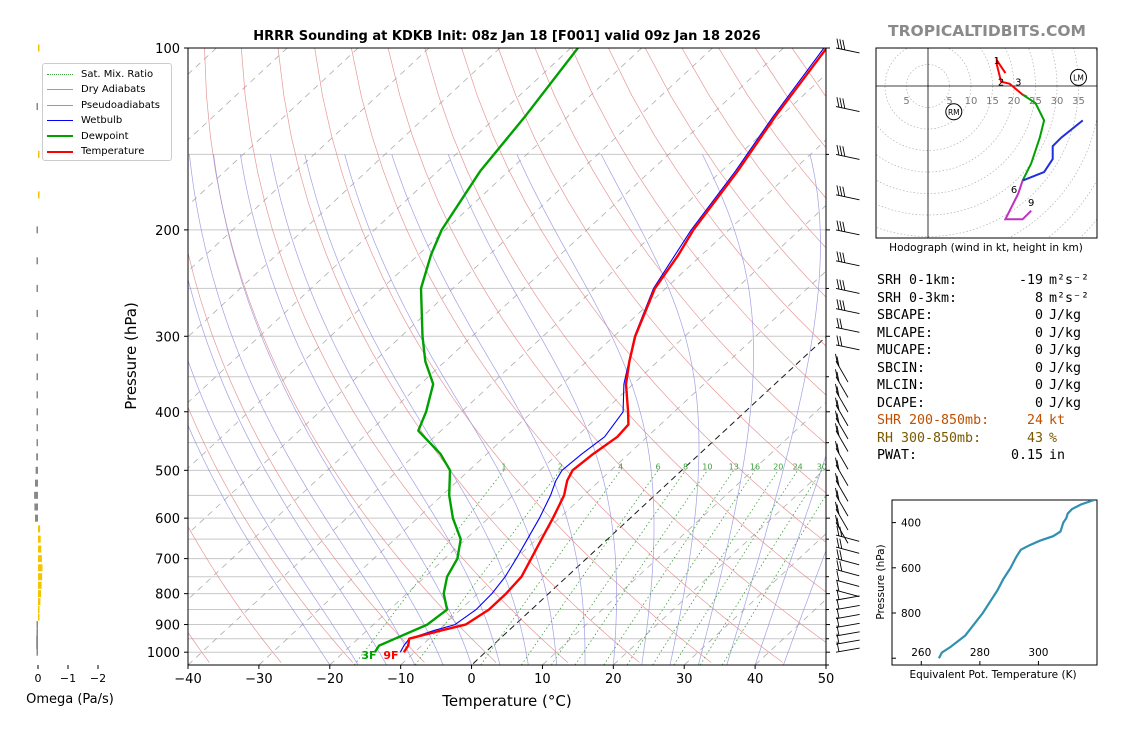 The height and width of the screenshot is (748, 1134). I want to click on thetae-y-tick-label: 600, so click(911, 569).